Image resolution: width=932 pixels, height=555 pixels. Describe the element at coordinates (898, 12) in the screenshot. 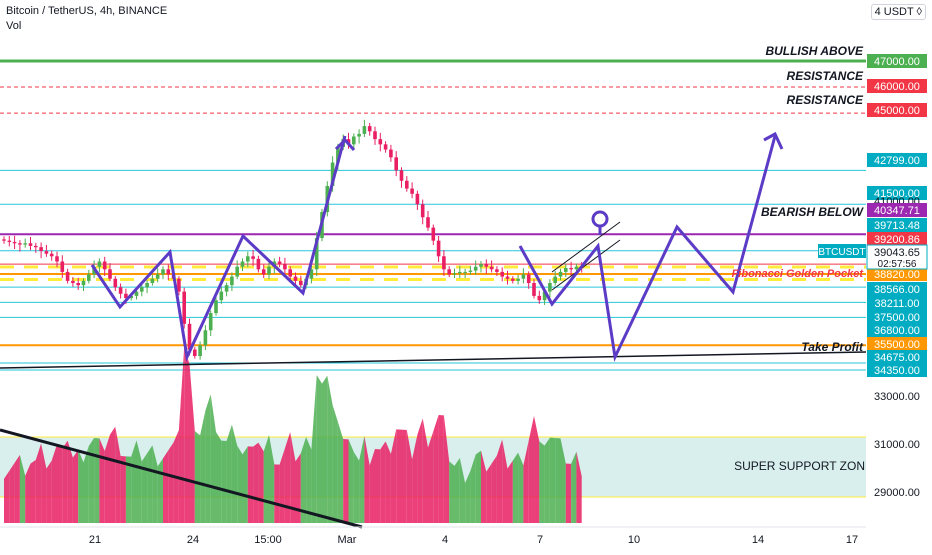

I see `currency-selector: 4 USDT ◊` at that location.